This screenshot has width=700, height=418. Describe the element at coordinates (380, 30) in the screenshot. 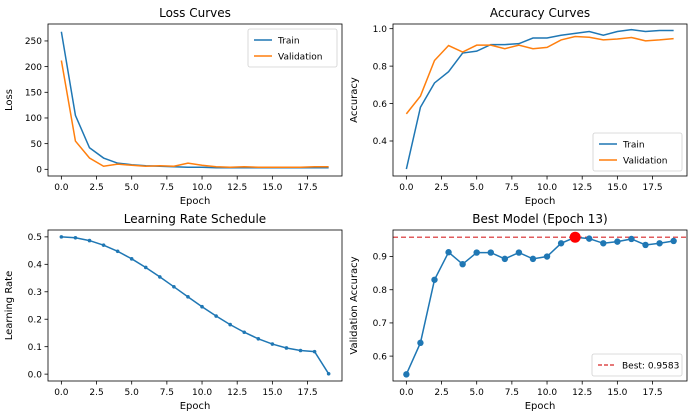

I see `y-tick-label: 1.0` at that location.